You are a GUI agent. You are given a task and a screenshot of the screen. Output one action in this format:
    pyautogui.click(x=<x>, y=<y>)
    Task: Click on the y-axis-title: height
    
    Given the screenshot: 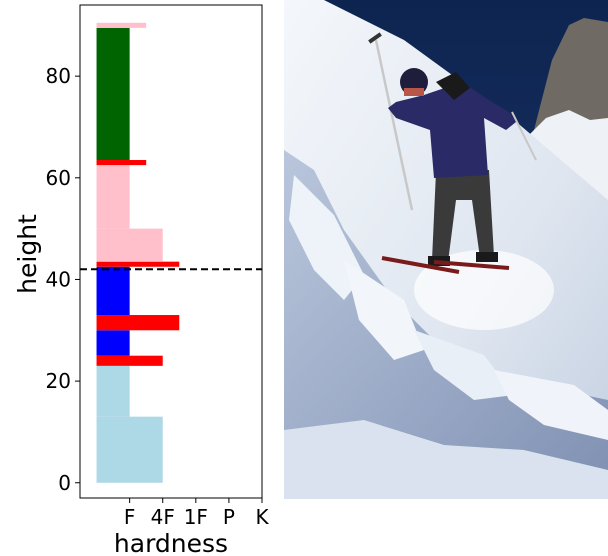 What is the action you would take?
    pyautogui.click(x=27, y=254)
    